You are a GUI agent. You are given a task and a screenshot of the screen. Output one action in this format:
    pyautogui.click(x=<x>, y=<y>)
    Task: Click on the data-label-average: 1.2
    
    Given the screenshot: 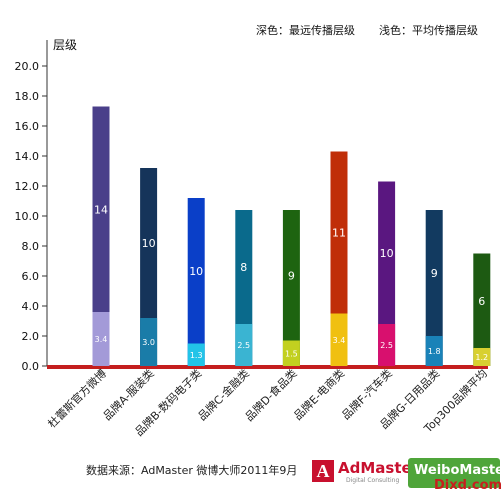 What is the action you would take?
    pyautogui.click(x=481, y=357)
    